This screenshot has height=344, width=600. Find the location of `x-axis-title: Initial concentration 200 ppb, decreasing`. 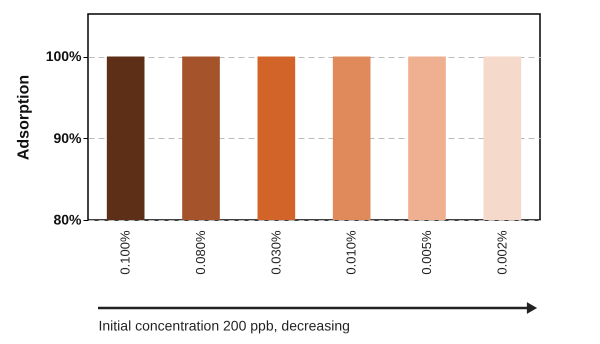

x-axis-title: Initial concentration 200 ppb, decreasing is located at coordinates (224, 326).